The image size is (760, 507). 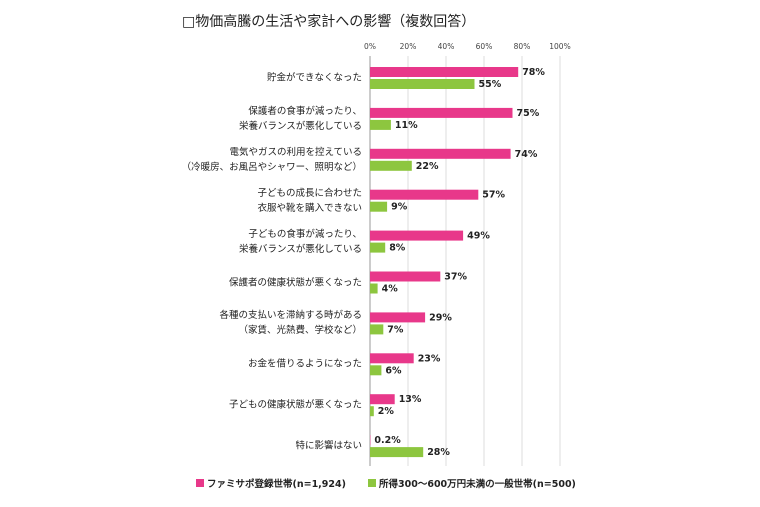 What do you see at coordinates (397, 248) in the screenshot?
I see `value-label: 8%` at bounding box center [397, 248].